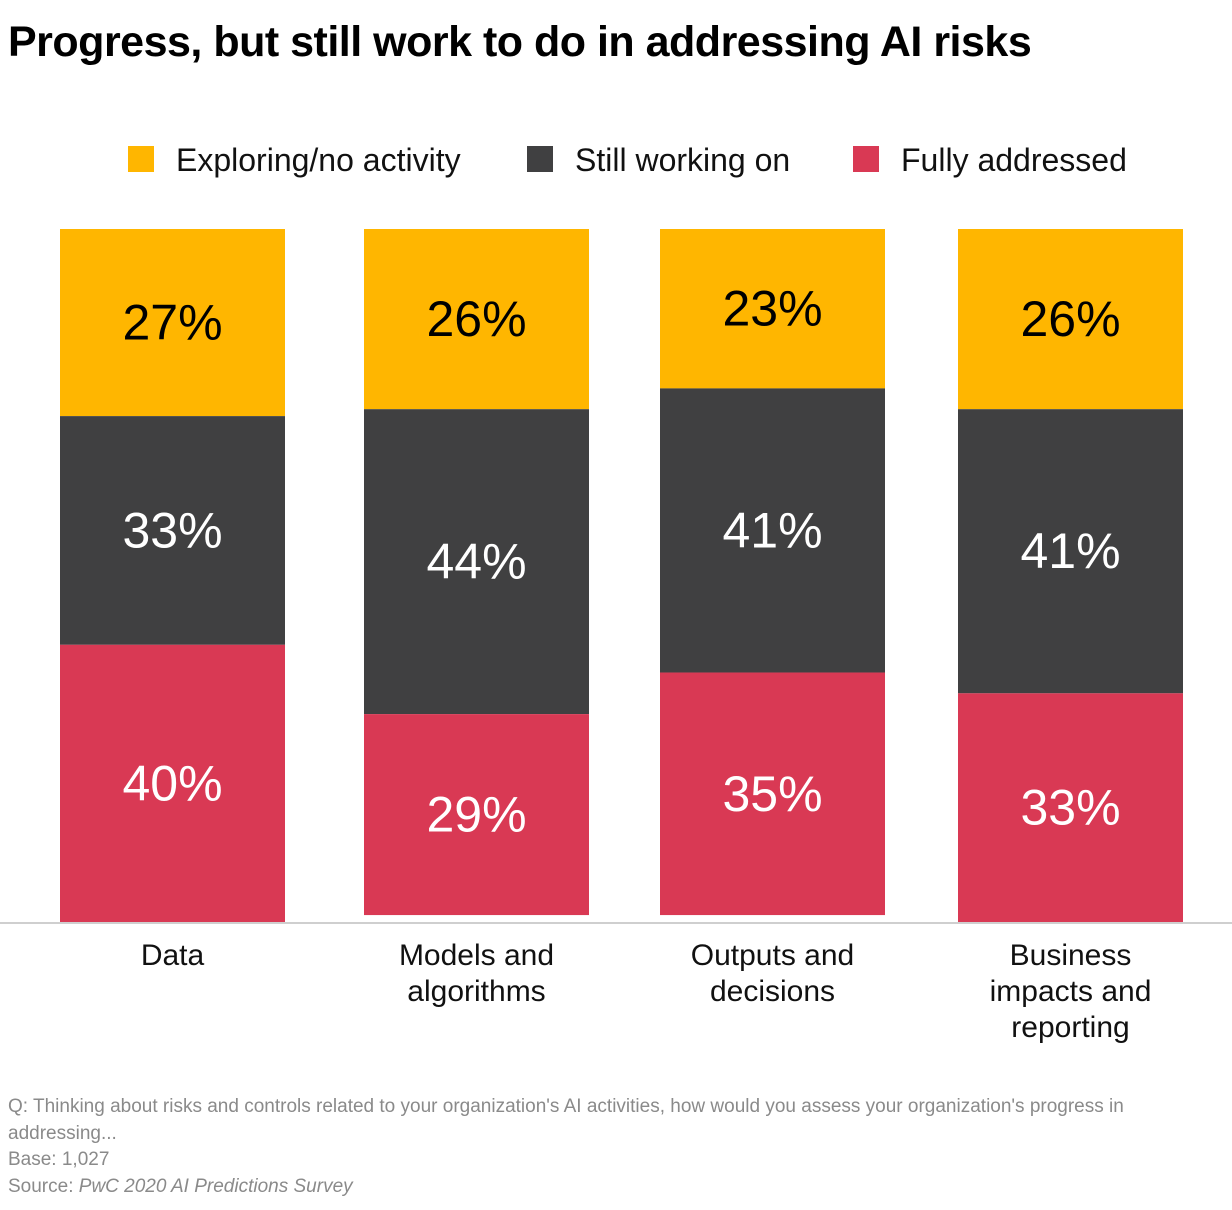 The height and width of the screenshot is (1210, 1232). I want to click on bar-segment-models-and-algorithms-fully-addressed, so click(476, 815).